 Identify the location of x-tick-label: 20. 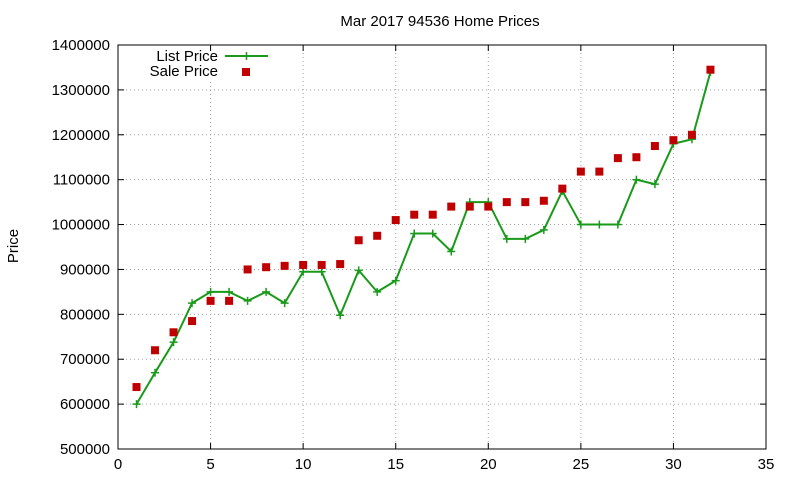
(488, 464).